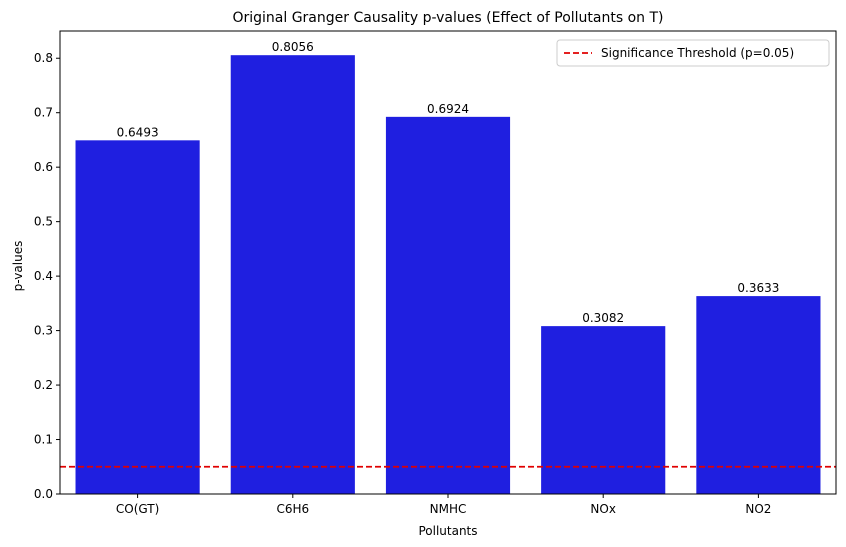 This screenshot has width=846, height=547. I want to click on x-tick-label: C6H6, so click(292, 509).